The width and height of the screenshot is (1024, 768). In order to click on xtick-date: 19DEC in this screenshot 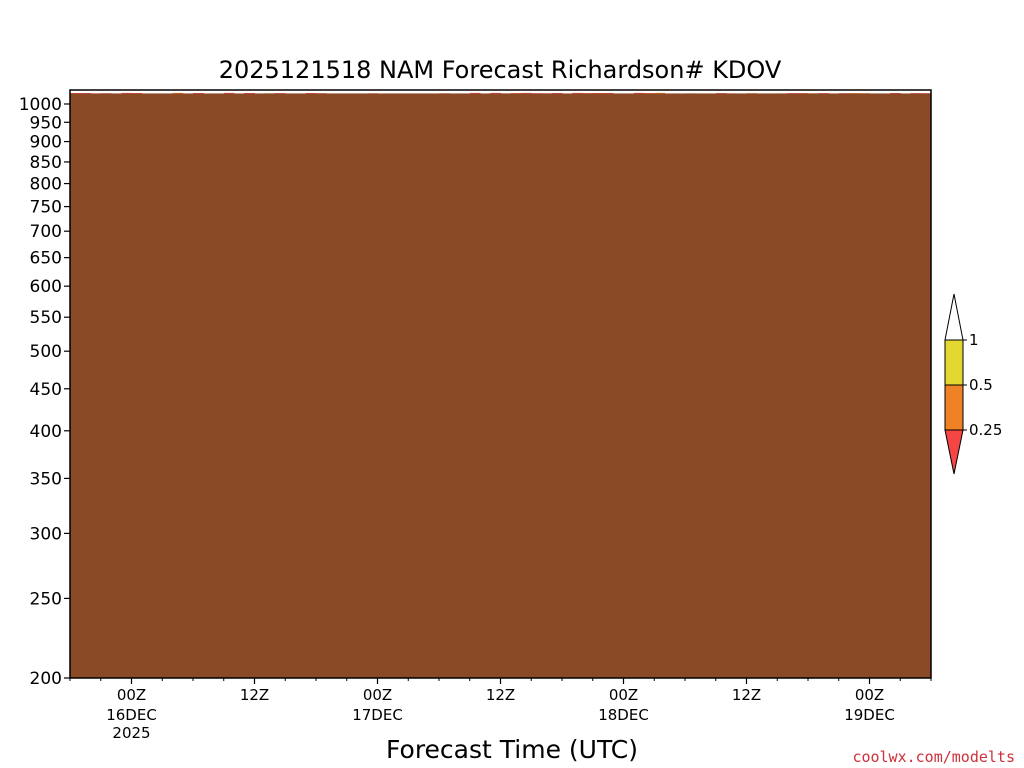, I will do `click(869, 715)`.